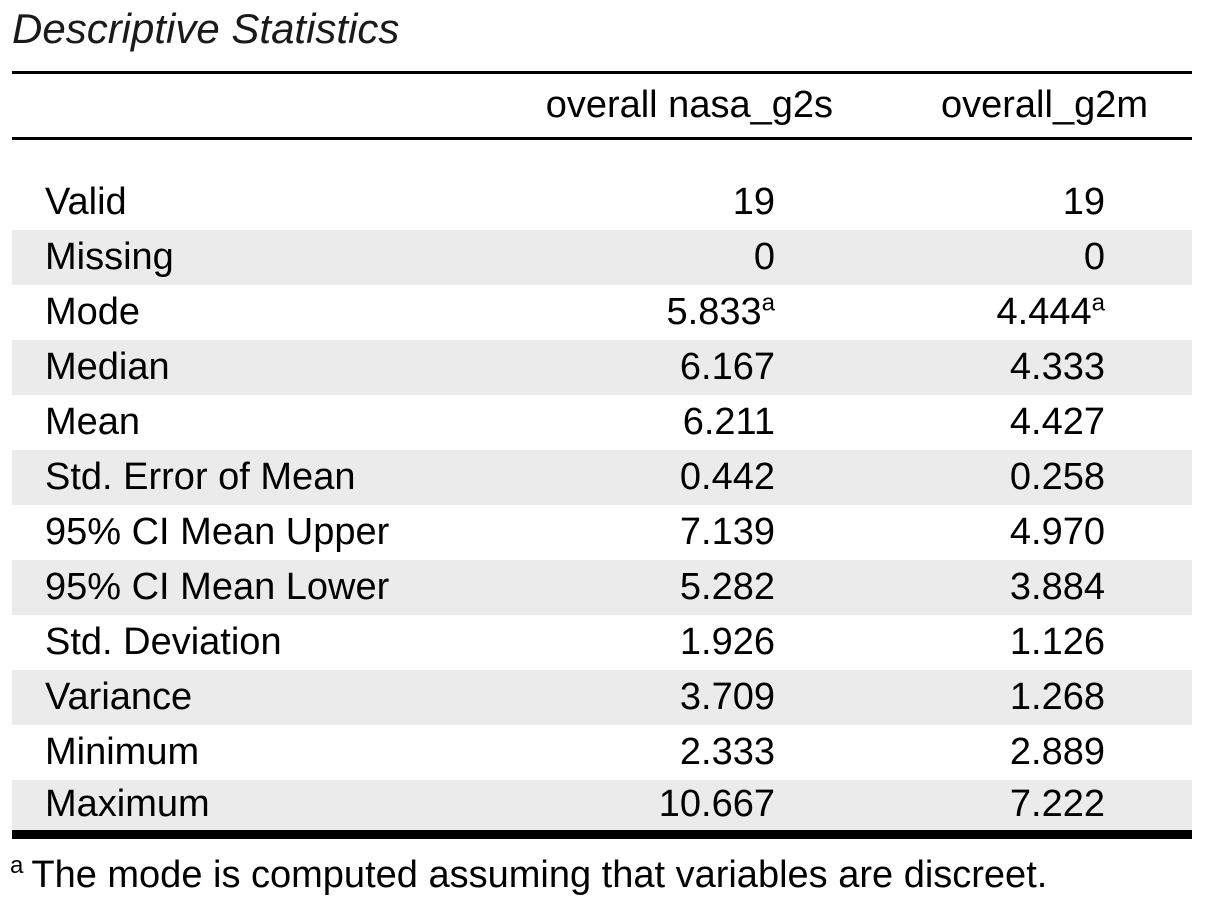 This screenshot has width=1205, height=905. What do you see at coordinates (200, 476) in the screenshot?
I see `row-label: Std. Error of Mean` at bounding box center [200, 476].